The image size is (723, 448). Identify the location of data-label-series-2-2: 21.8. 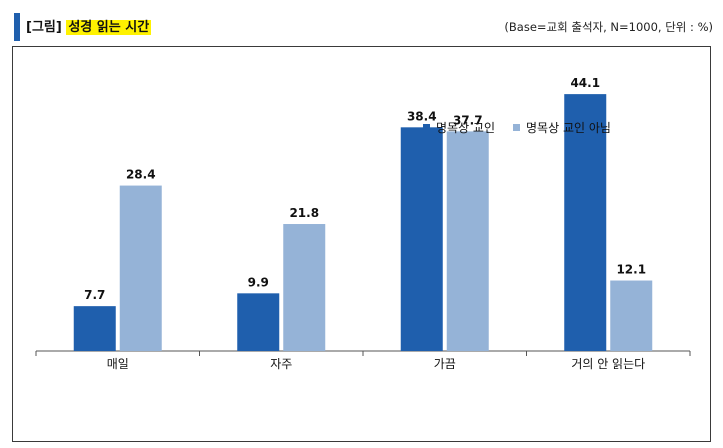
(304, 213).